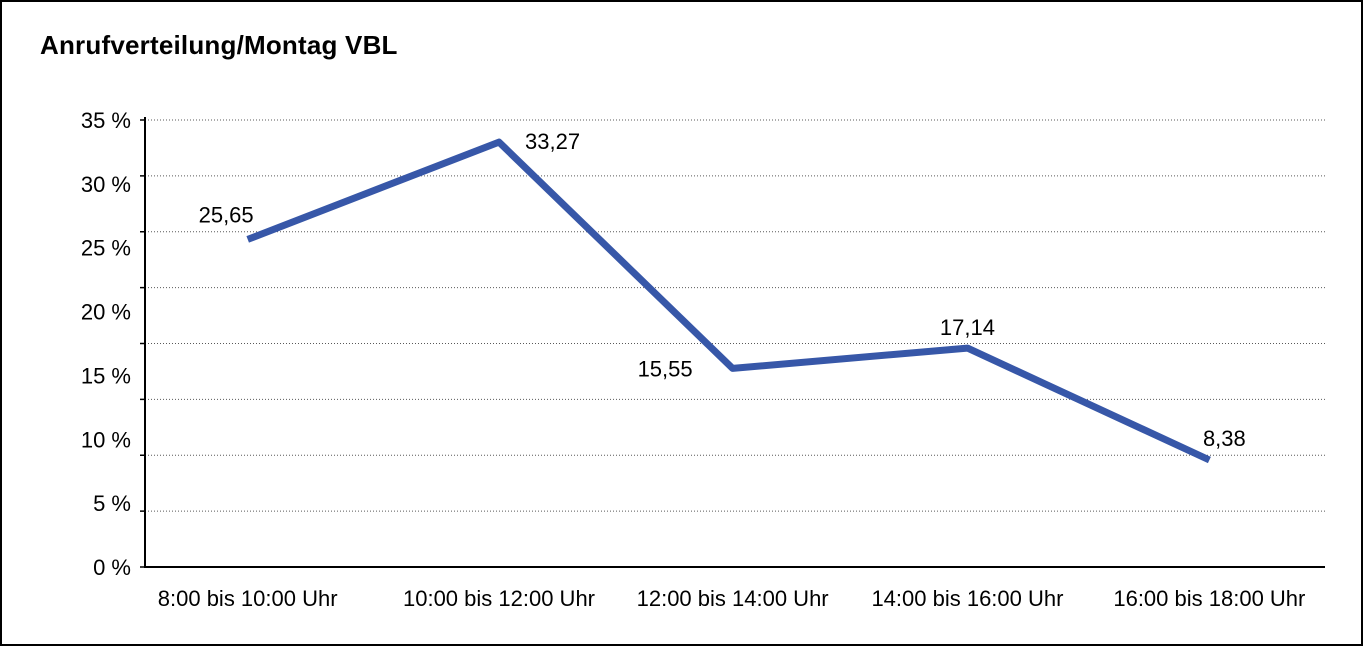  Describe the element at coordinates (665, 368) in the screenshot. I see `point-label: 15,55` at that location.